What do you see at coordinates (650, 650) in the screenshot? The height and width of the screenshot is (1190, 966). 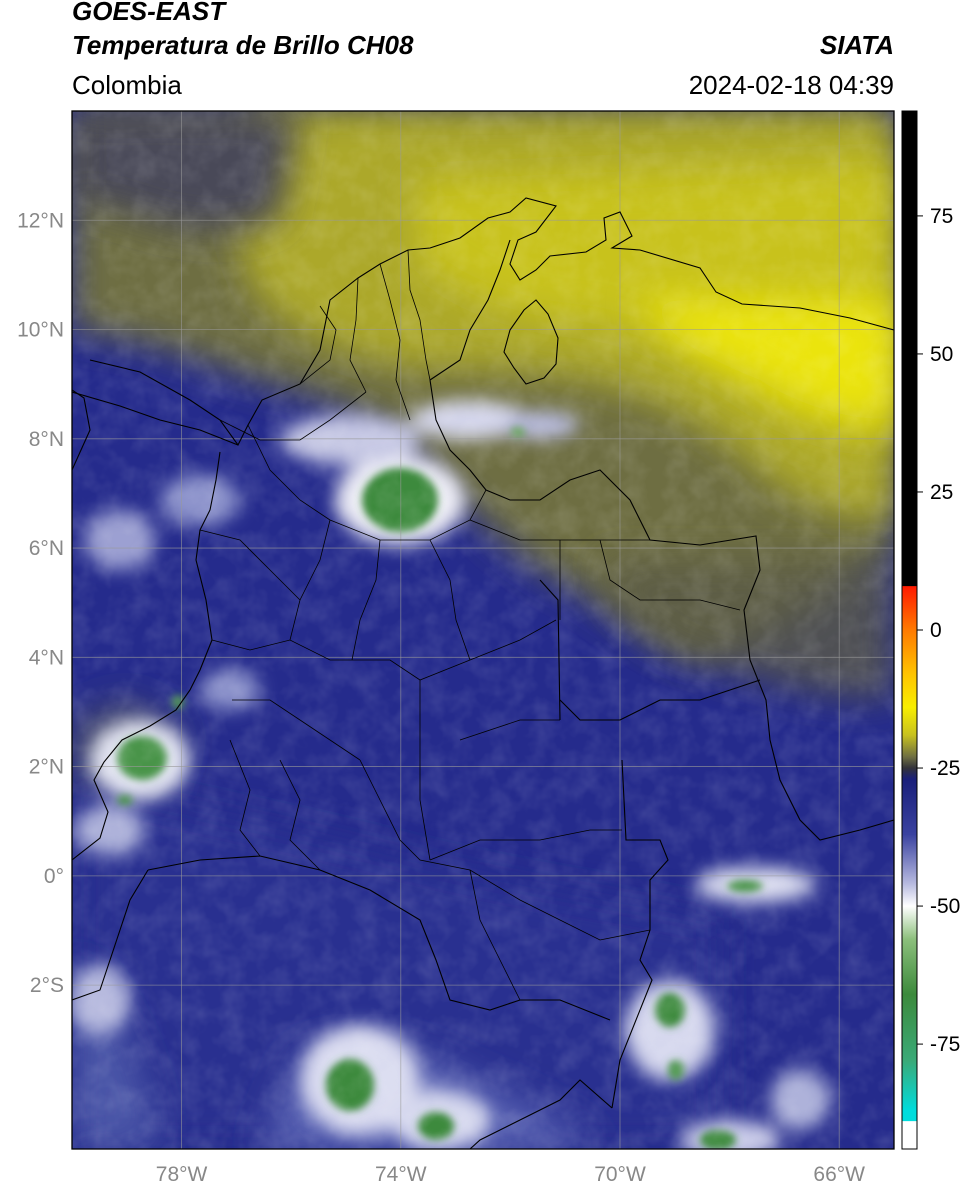 I see `brazil-venezuela-border` at bounding box center [650, 650].